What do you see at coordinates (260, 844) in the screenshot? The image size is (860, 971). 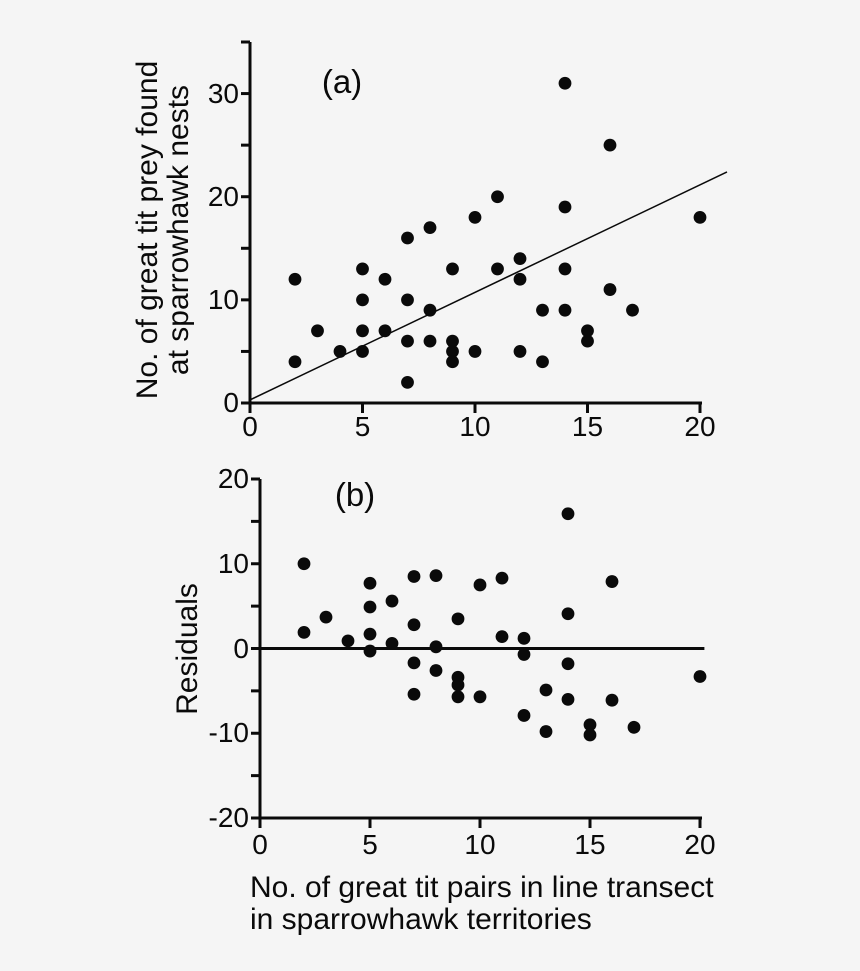 I see `x-tick-label: 0` at bounding box center [260, 844].